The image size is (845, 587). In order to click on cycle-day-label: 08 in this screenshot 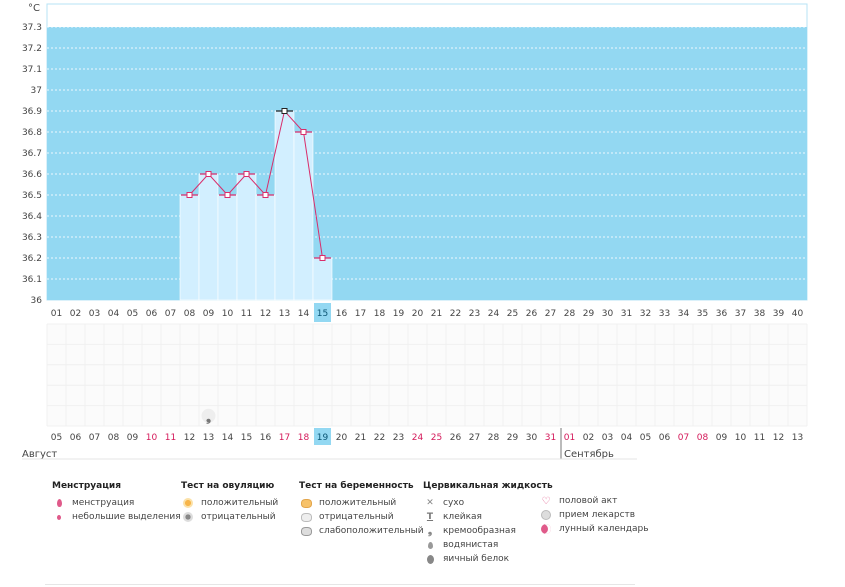, I will do `click(190, 314)`.